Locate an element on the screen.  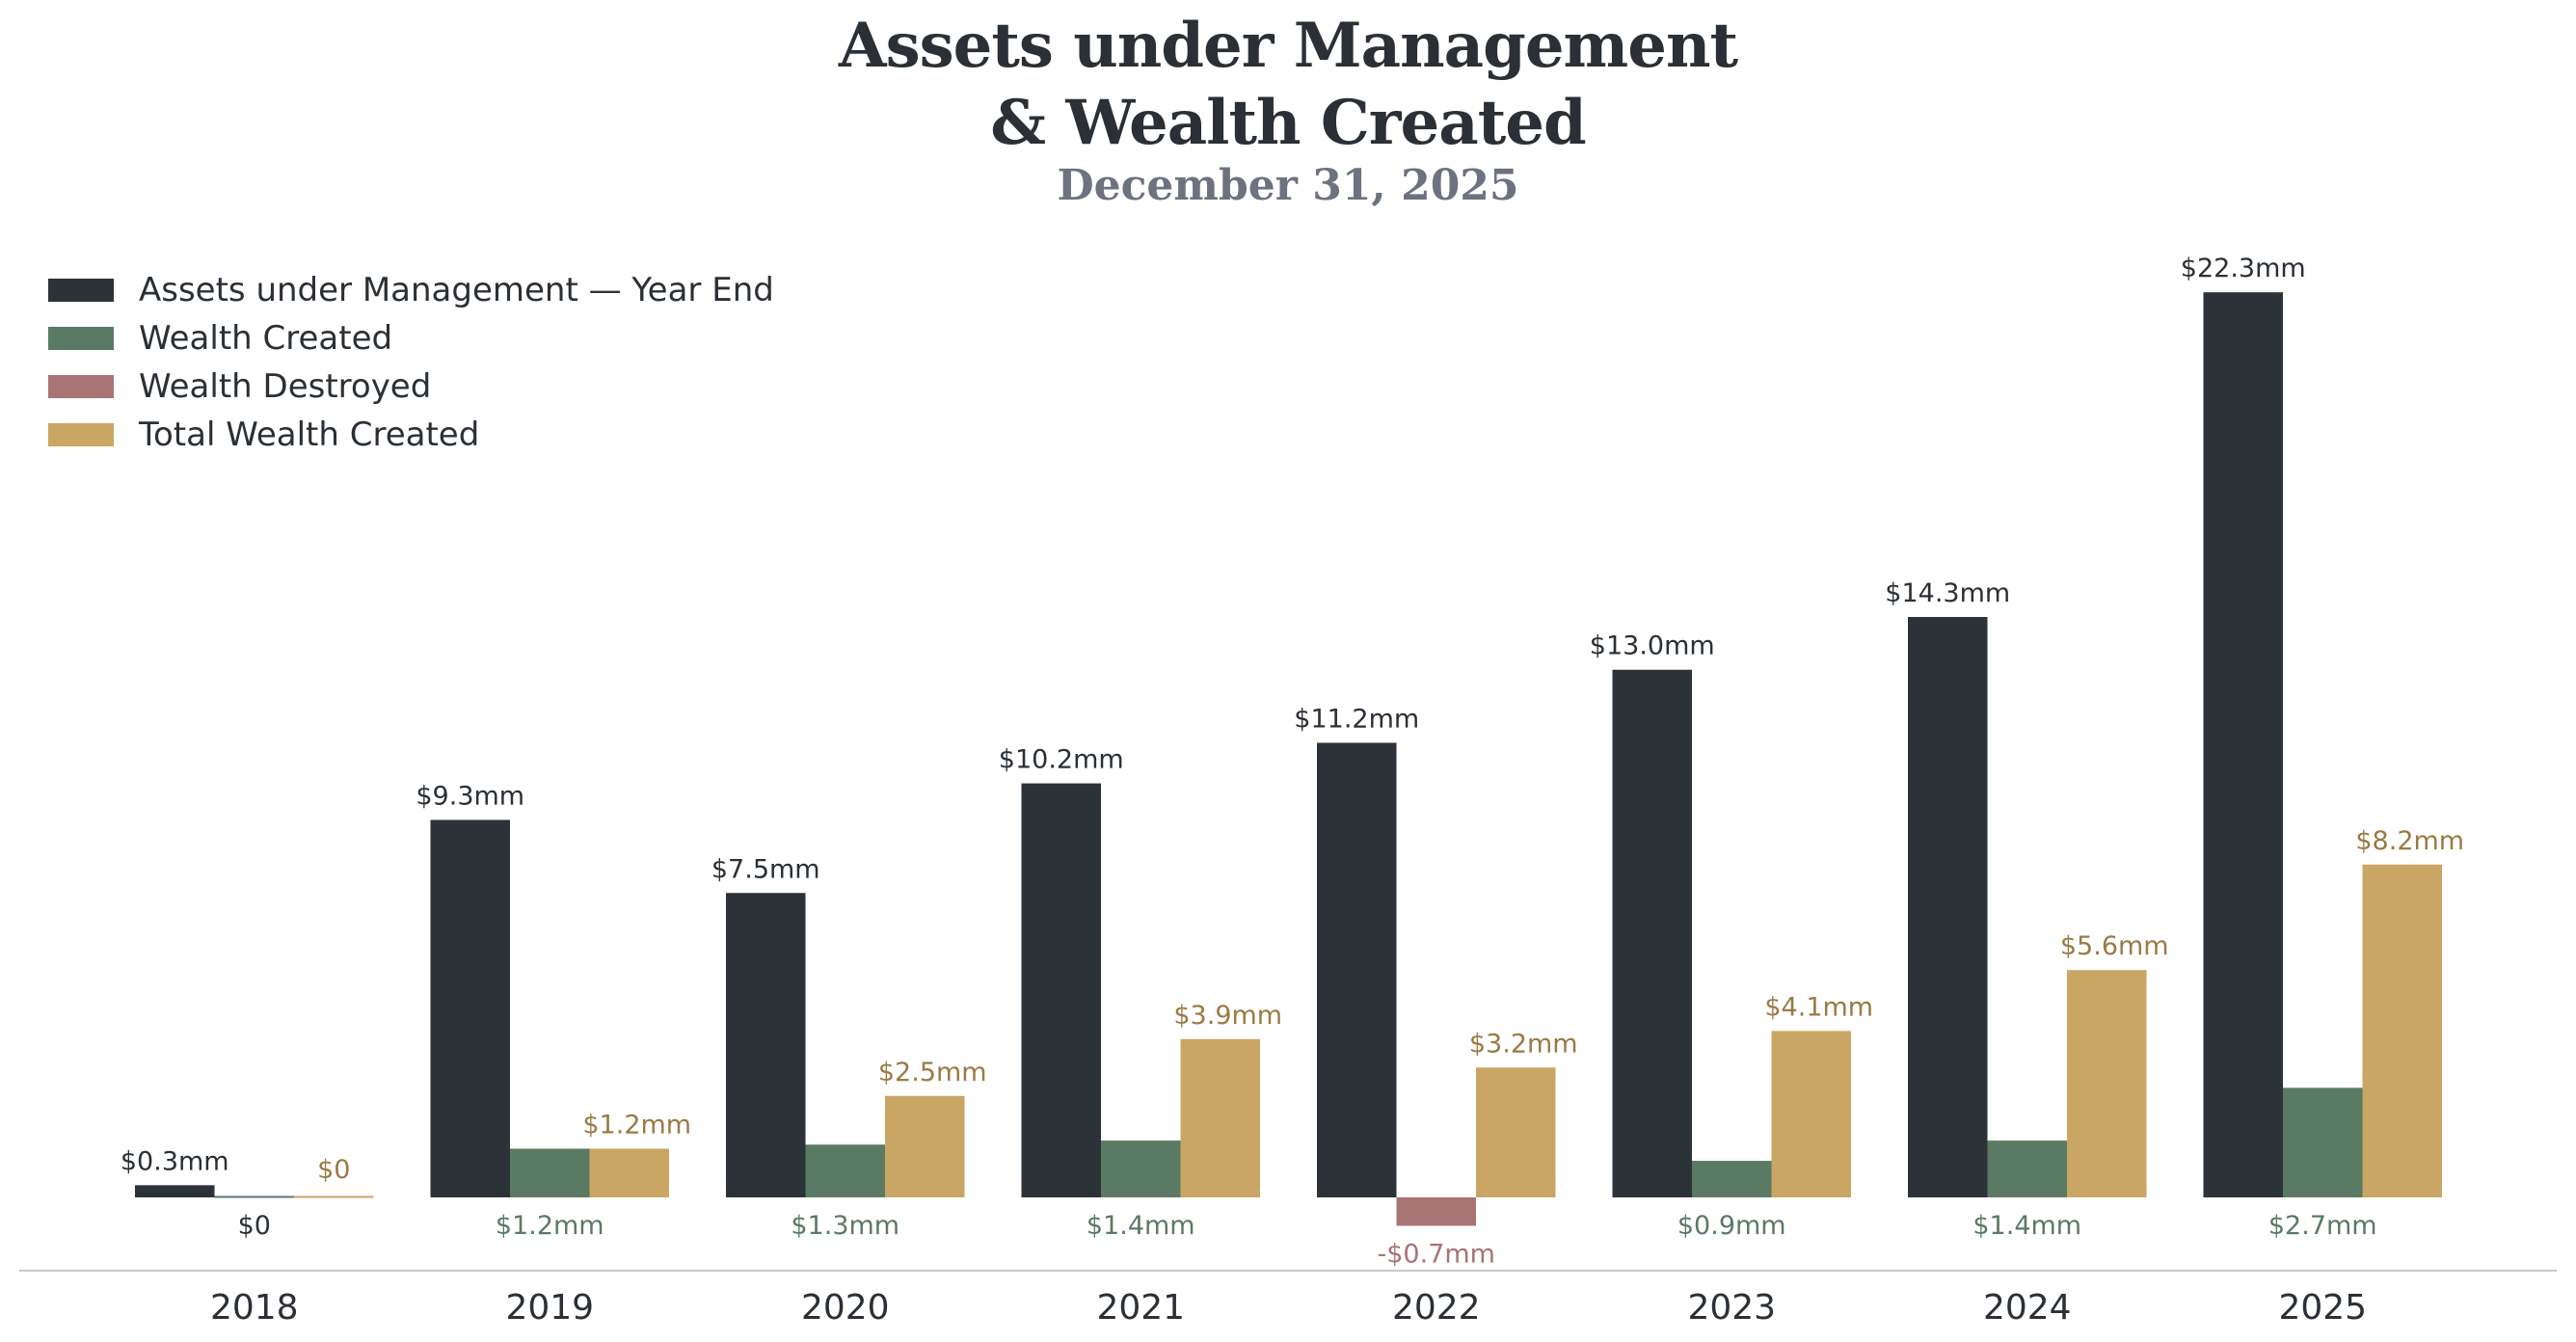
bar-wealth-created-2024 is located at coordinates (2027, 1169).